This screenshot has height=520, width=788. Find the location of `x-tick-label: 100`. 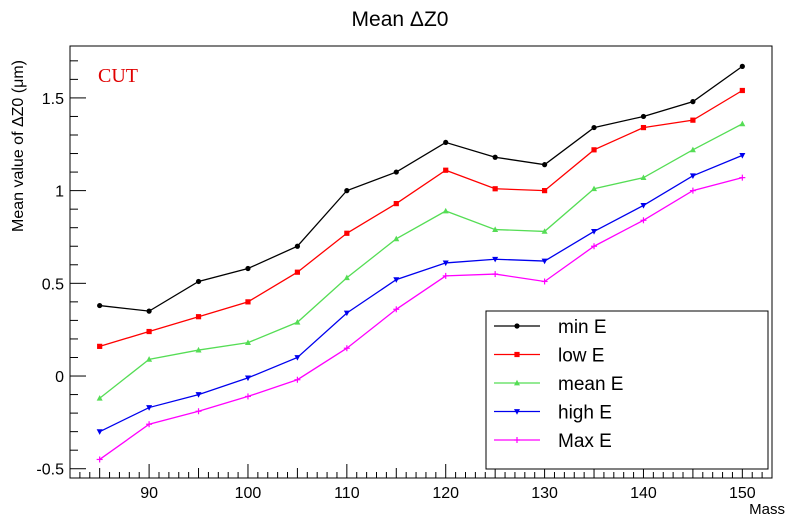

x-tick-label: 100 is located at coordinates (248, 493).